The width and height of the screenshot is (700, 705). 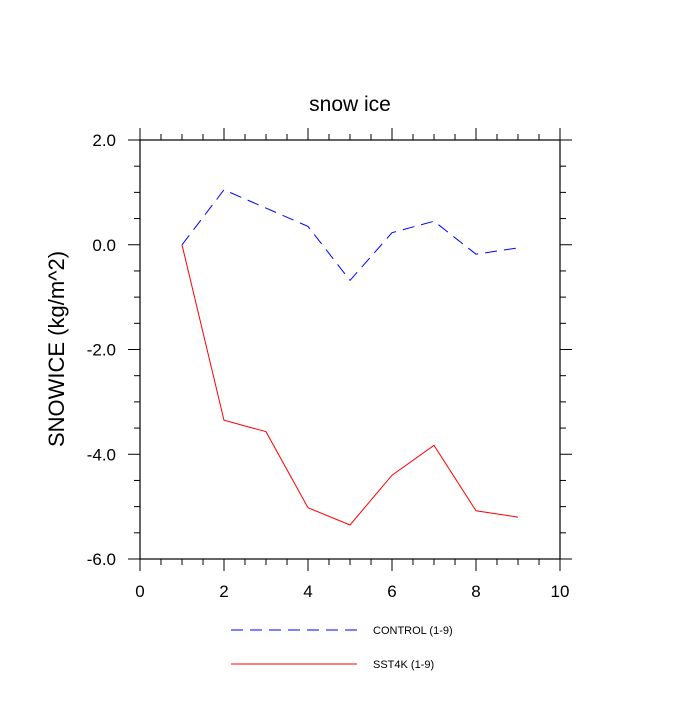 What do you see at coordinates (403, 665) in the screenshot?
I see `legend-label: SST4K (1-9)` at bounding box center [403, 665].